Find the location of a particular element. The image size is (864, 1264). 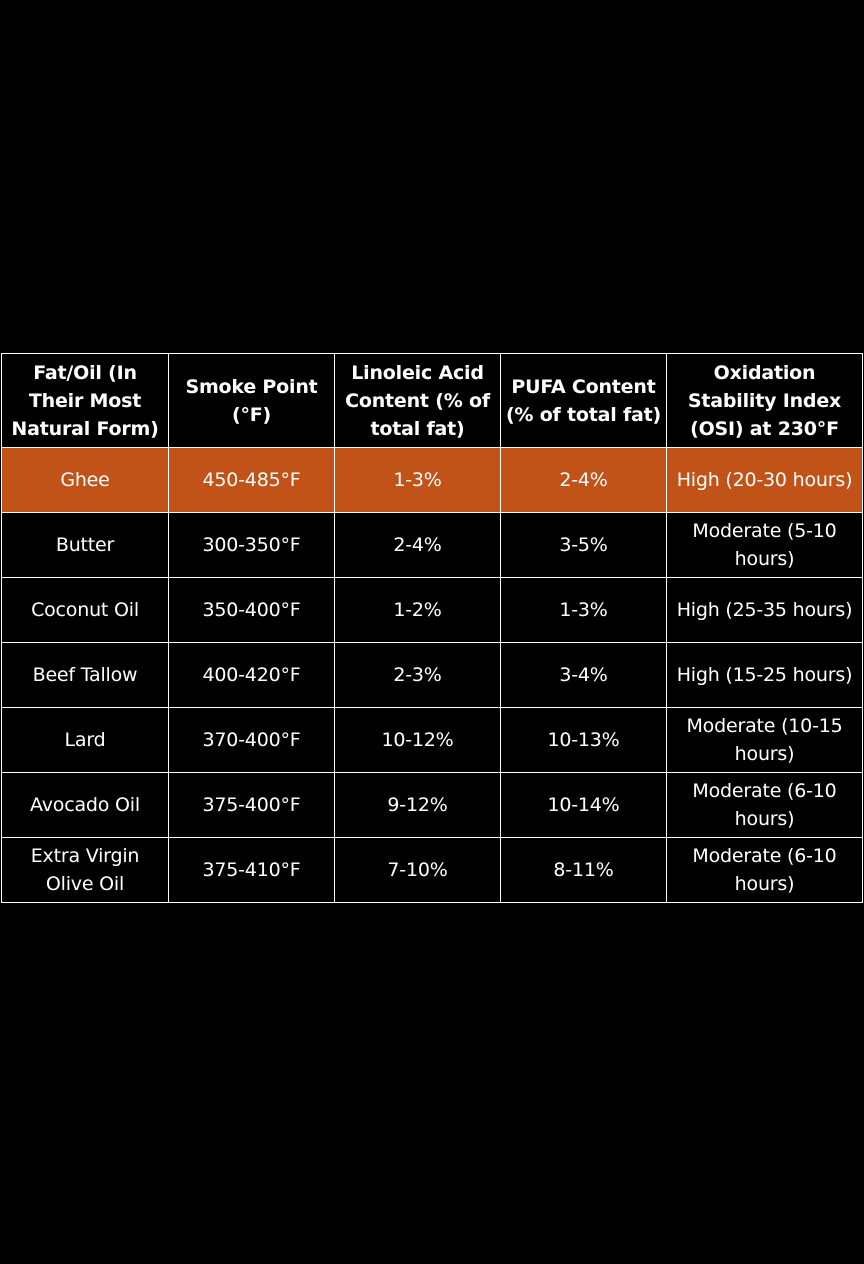

cell-pufa: 2-4% is located at coordinates (583, 480).